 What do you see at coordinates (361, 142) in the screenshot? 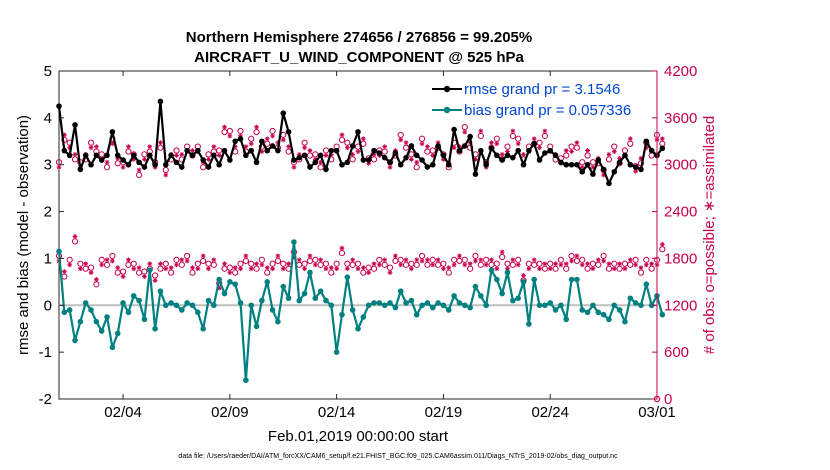
I see `rmse-series` at bounding box center [361, 142].